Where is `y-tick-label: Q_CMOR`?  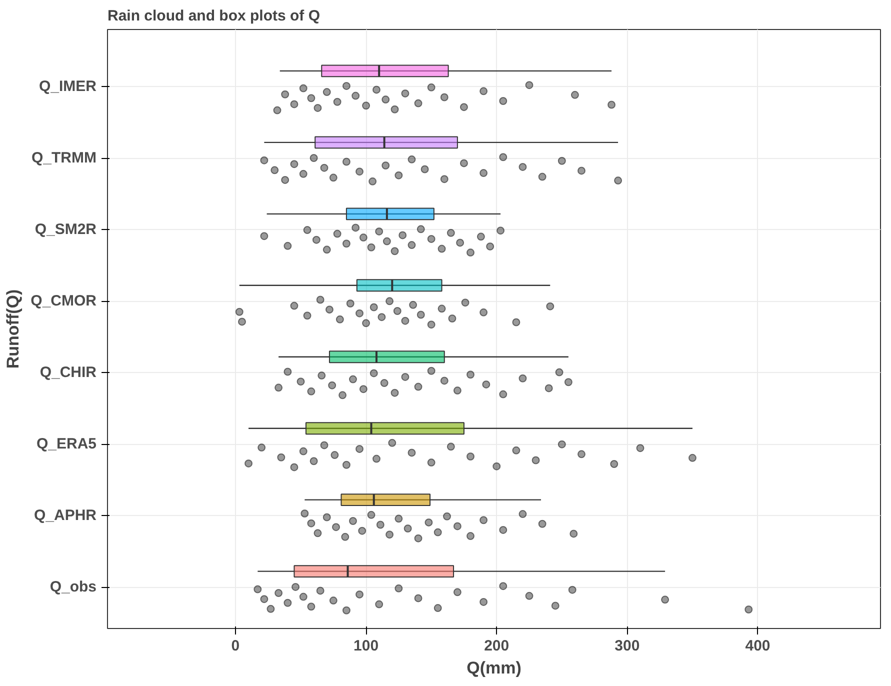
y-tick-label: Q_CMOR is located at coordinates (63, 301).